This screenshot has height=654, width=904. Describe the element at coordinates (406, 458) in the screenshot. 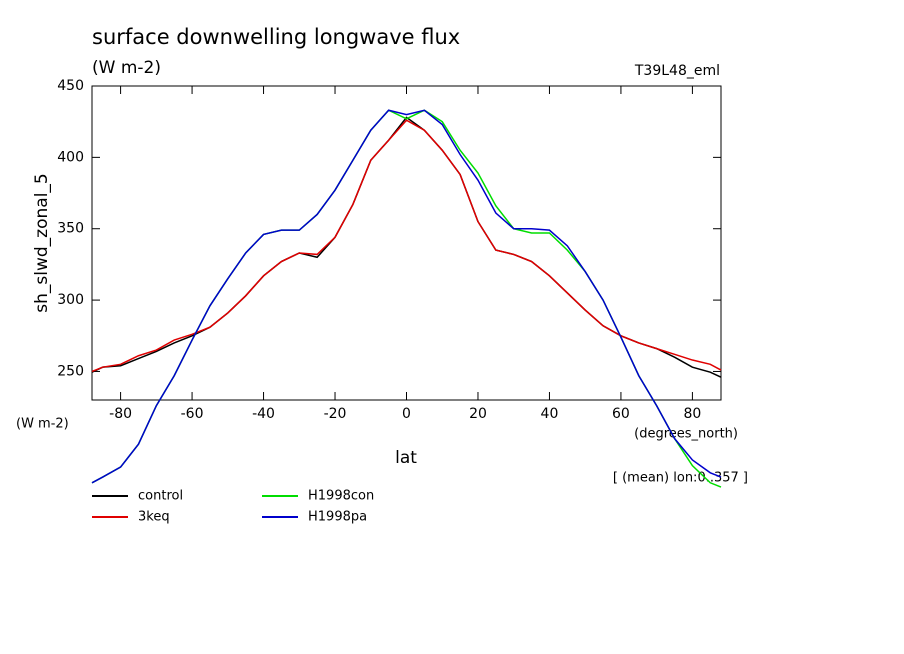

I see `x-axis-label: lat` at that location.